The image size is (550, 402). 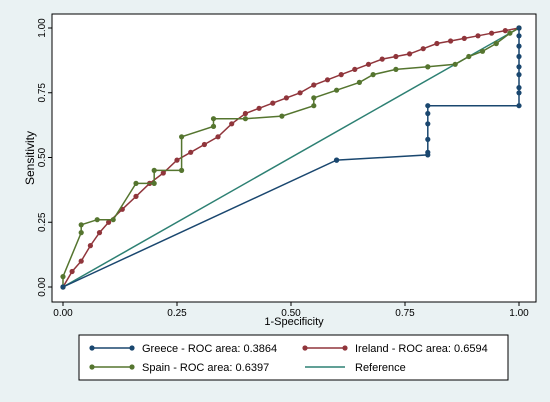 I want to click on legend-item: Ireland - ROC area: 0.6594, so click(x=395, y=349).